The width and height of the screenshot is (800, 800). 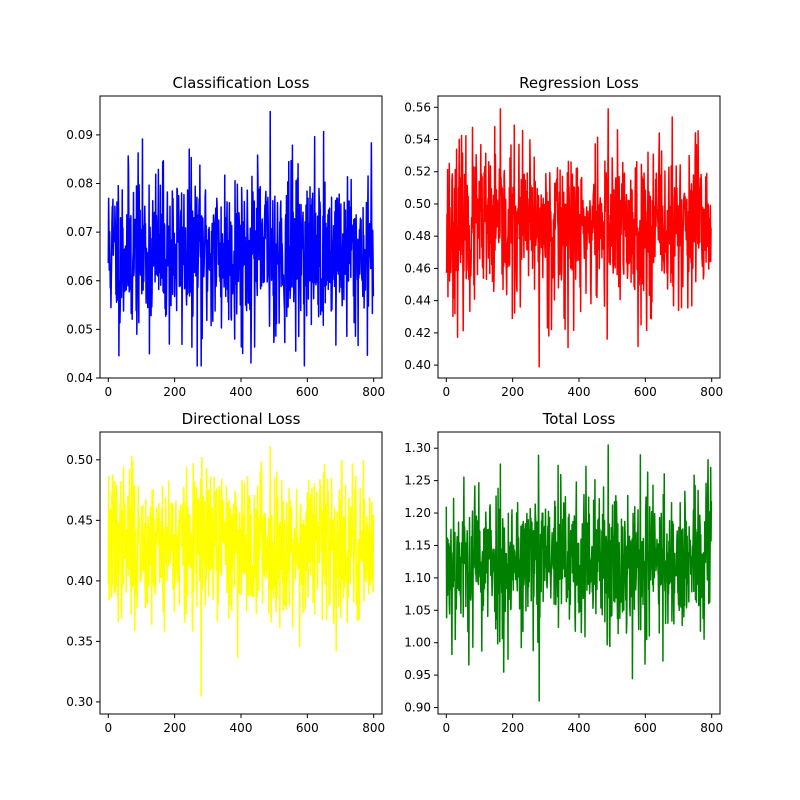 What do you see at coordinates (417, 708) in the screenshot?
I see `y-tick-label: 0.90` at bounding box center [417, 708].